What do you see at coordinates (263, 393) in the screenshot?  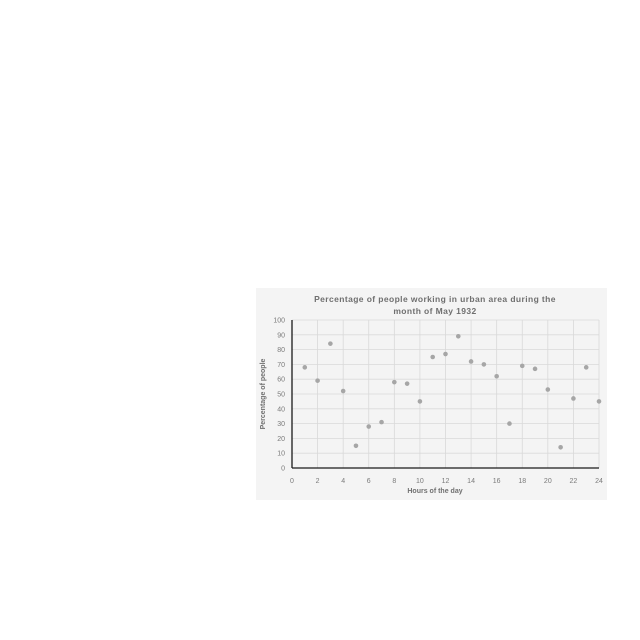 I see `y-axis-title: Percentage of people` at bounding box center [263, 393].